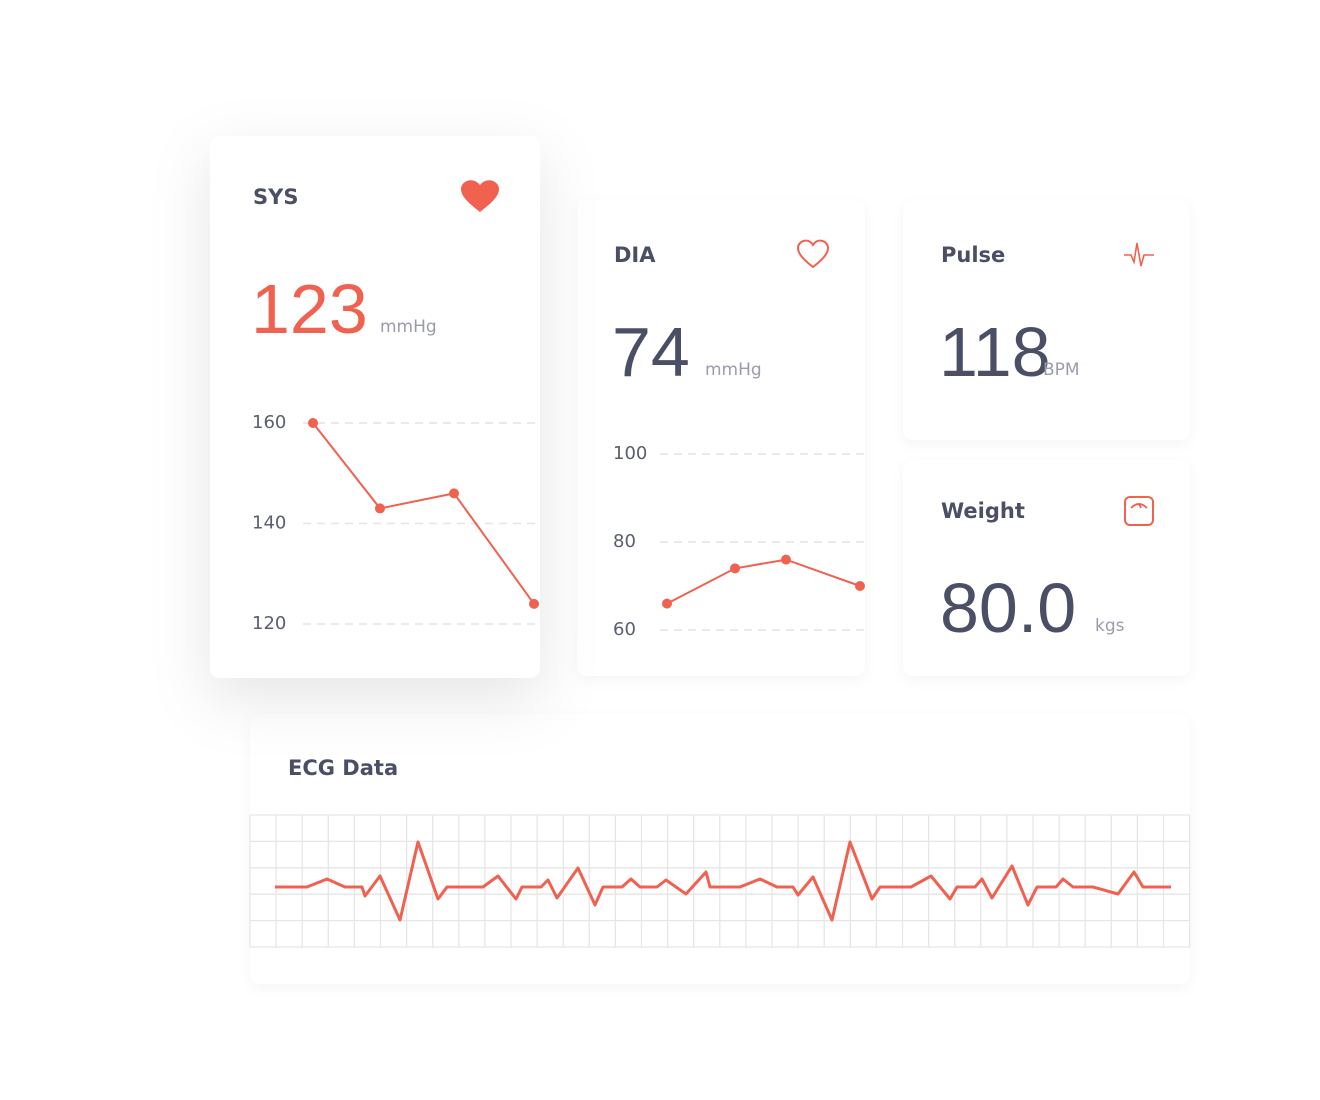 The height and width of the screenshot is (1100, 1320). I want to click on card-title: ECG Data, so click(343, 768).